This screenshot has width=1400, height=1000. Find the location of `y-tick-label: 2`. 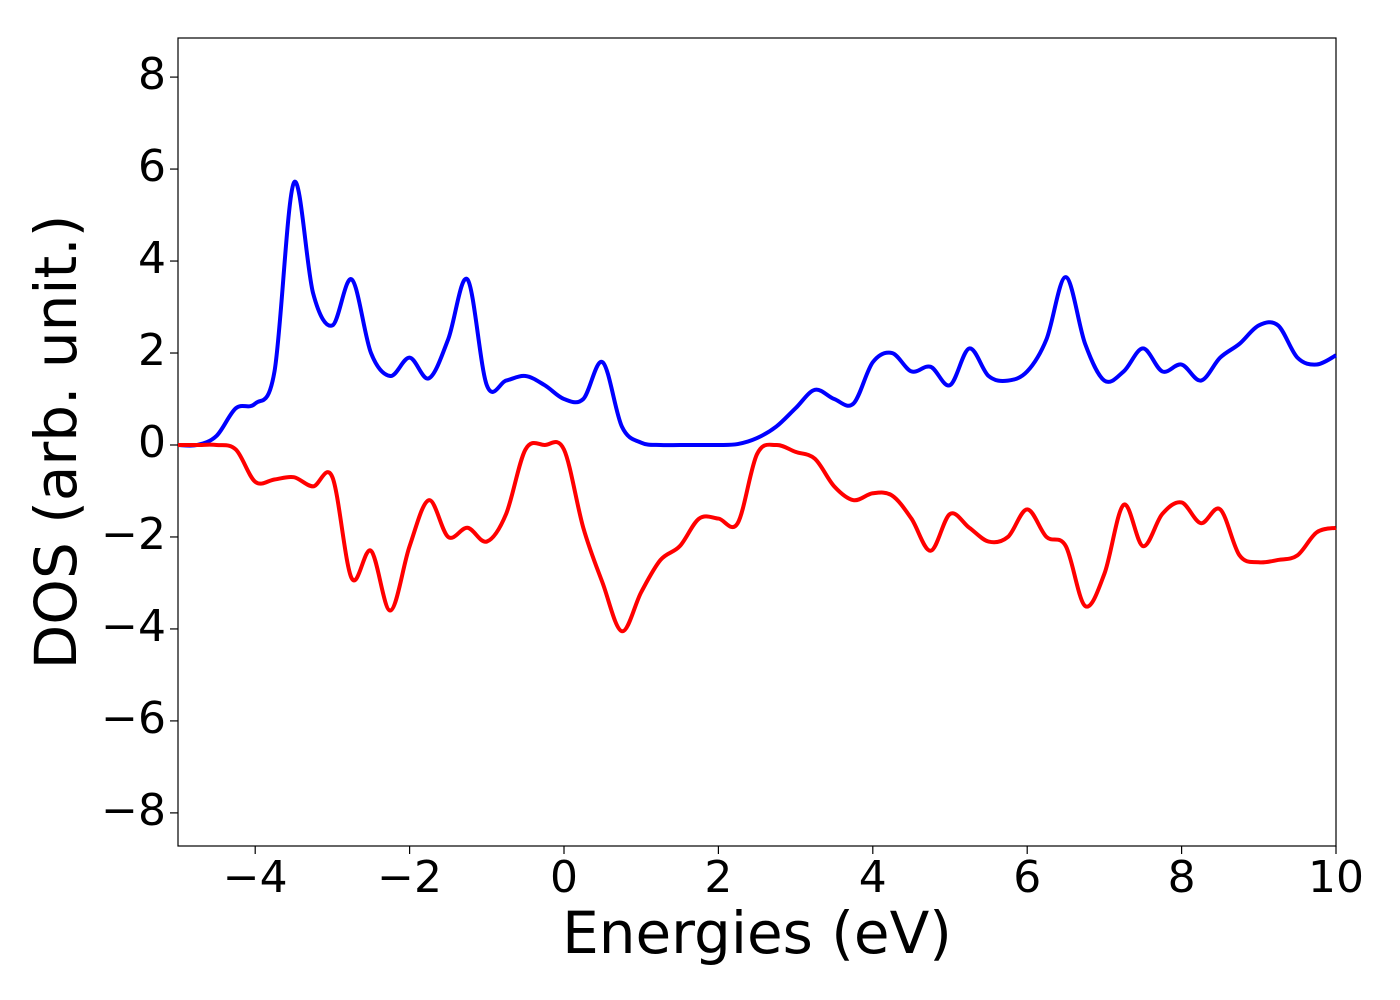

y-tick-label: 2 is located at coordinates (152, 350).